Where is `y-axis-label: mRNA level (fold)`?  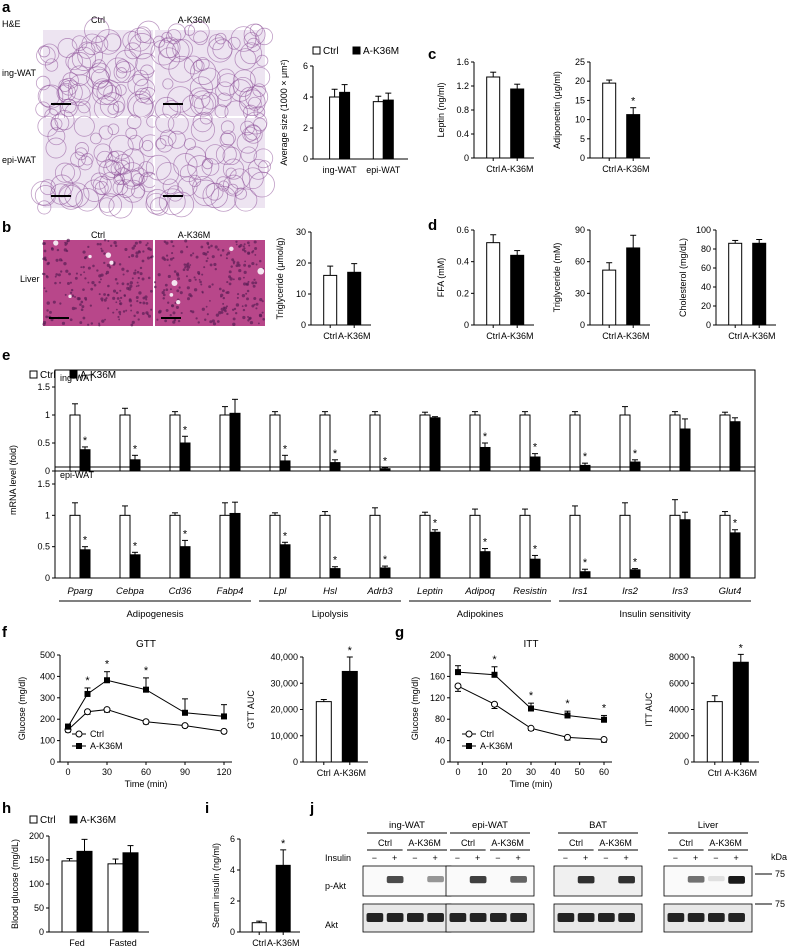
y-axis-label: mRNA level (fold) is located at coordinates (13, 480).